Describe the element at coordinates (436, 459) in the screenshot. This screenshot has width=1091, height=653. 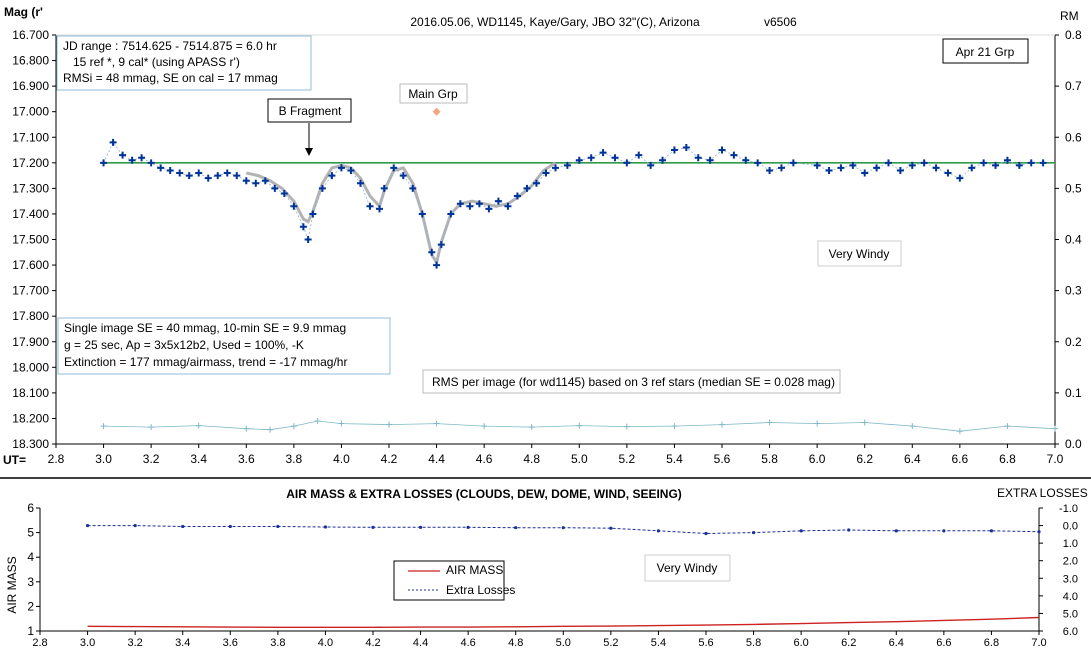
I see `x-tick-label: 4.4` at that location.